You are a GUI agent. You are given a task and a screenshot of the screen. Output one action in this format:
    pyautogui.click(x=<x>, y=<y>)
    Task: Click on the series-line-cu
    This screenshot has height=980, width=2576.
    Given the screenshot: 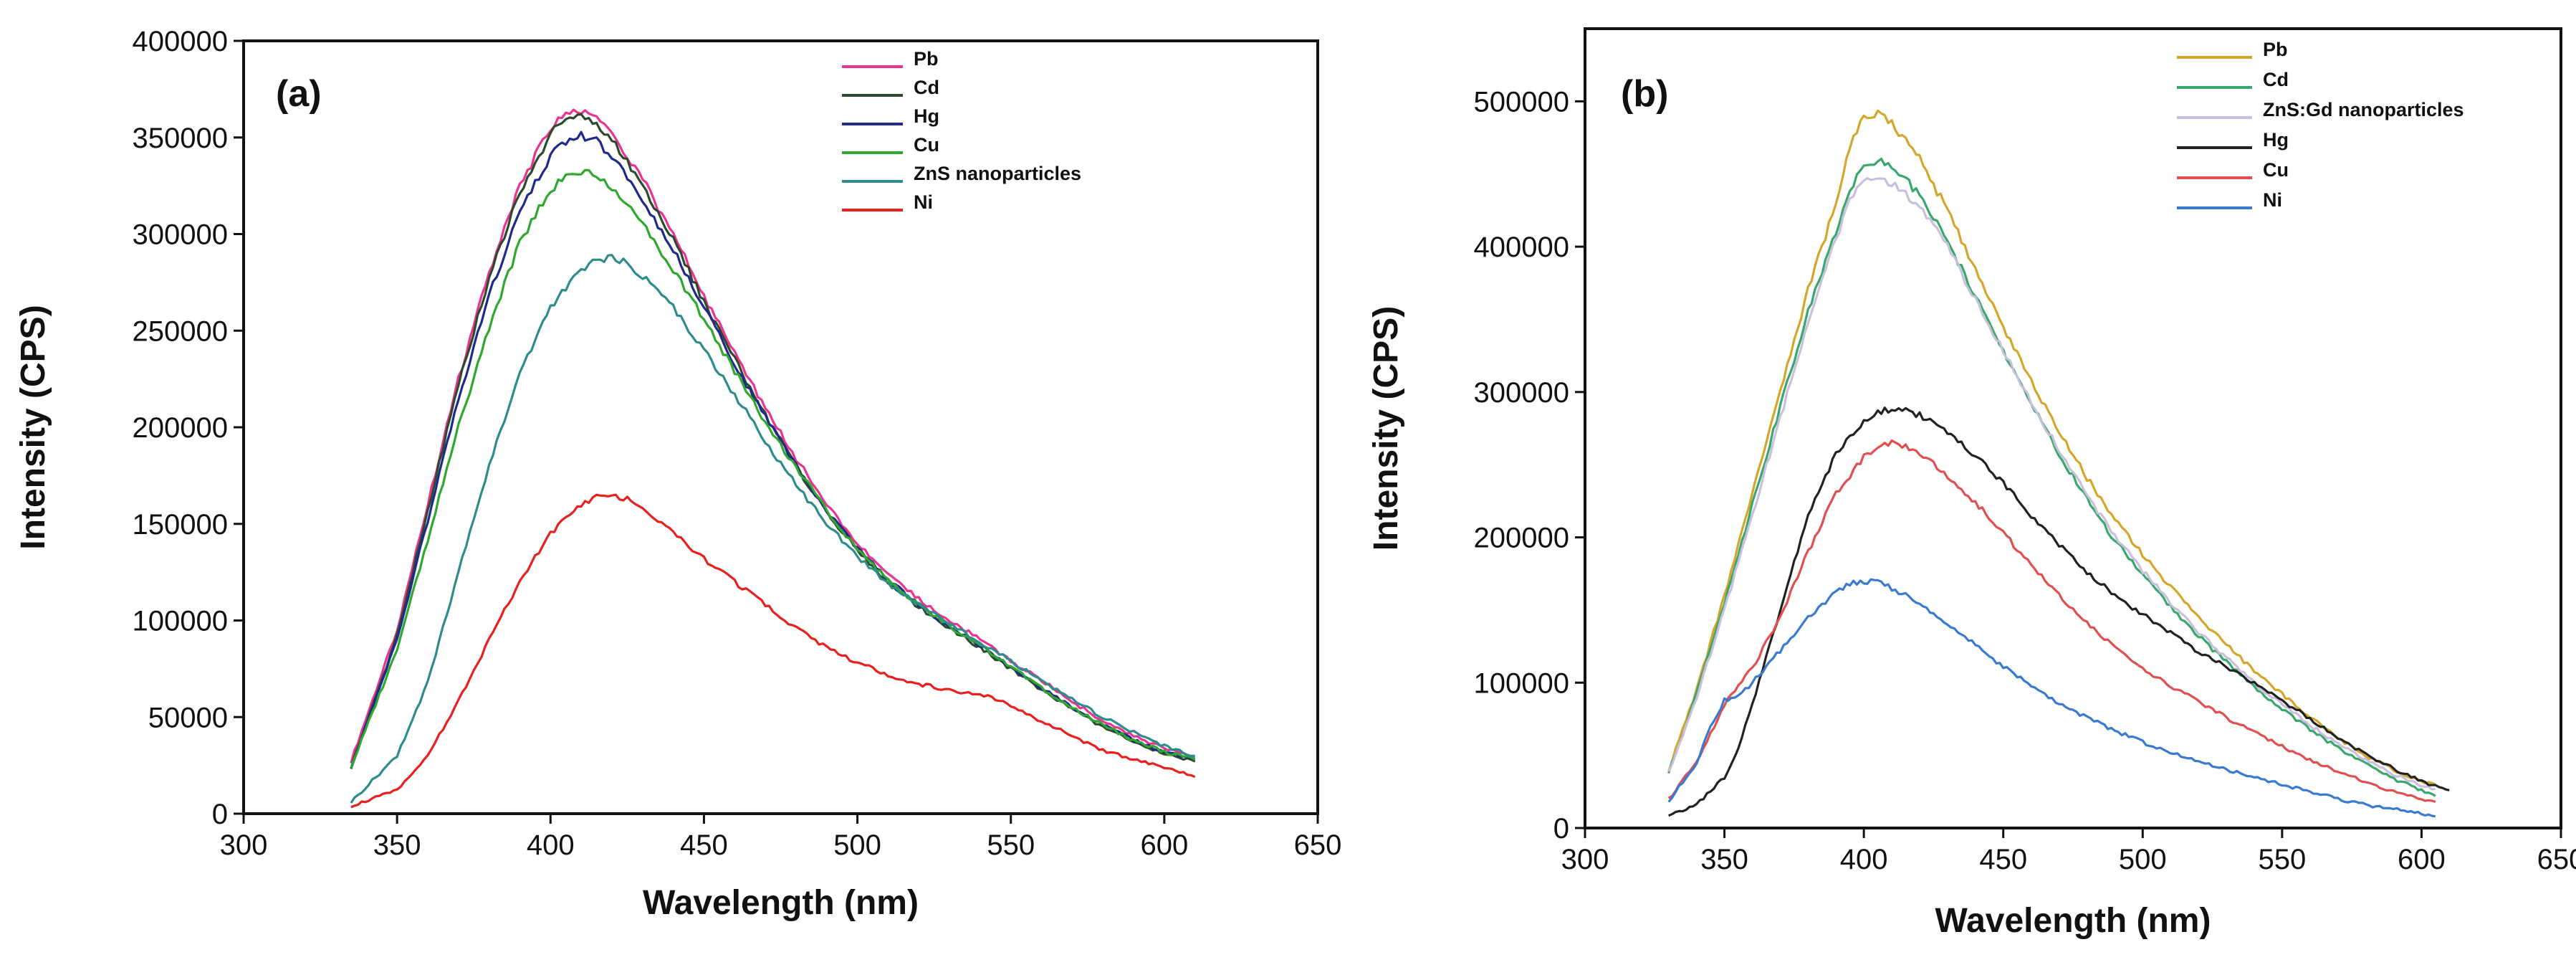 What is the action you would take?
    pyautogui.click(x=2051, y=621)
    